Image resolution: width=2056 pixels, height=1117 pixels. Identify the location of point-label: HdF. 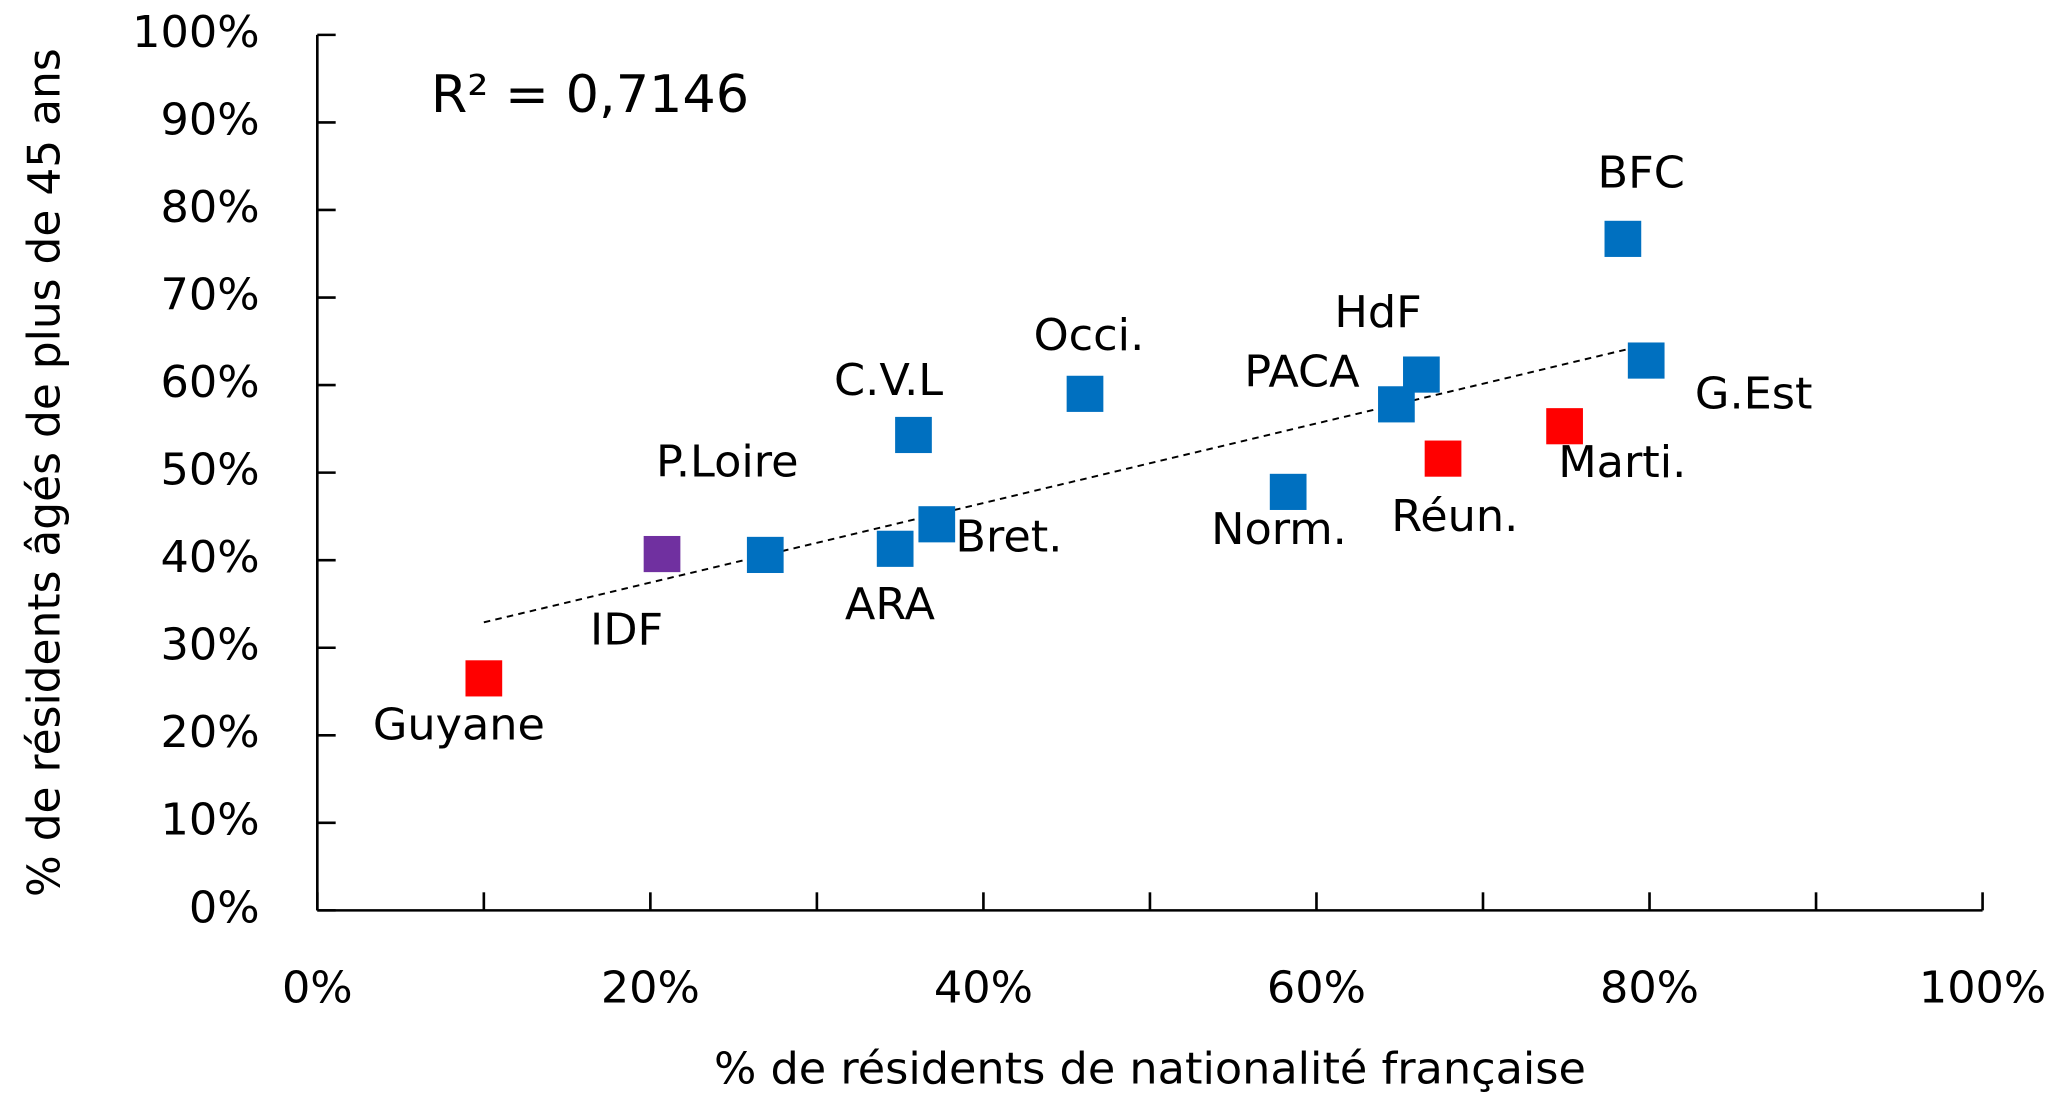
(1377, 312).